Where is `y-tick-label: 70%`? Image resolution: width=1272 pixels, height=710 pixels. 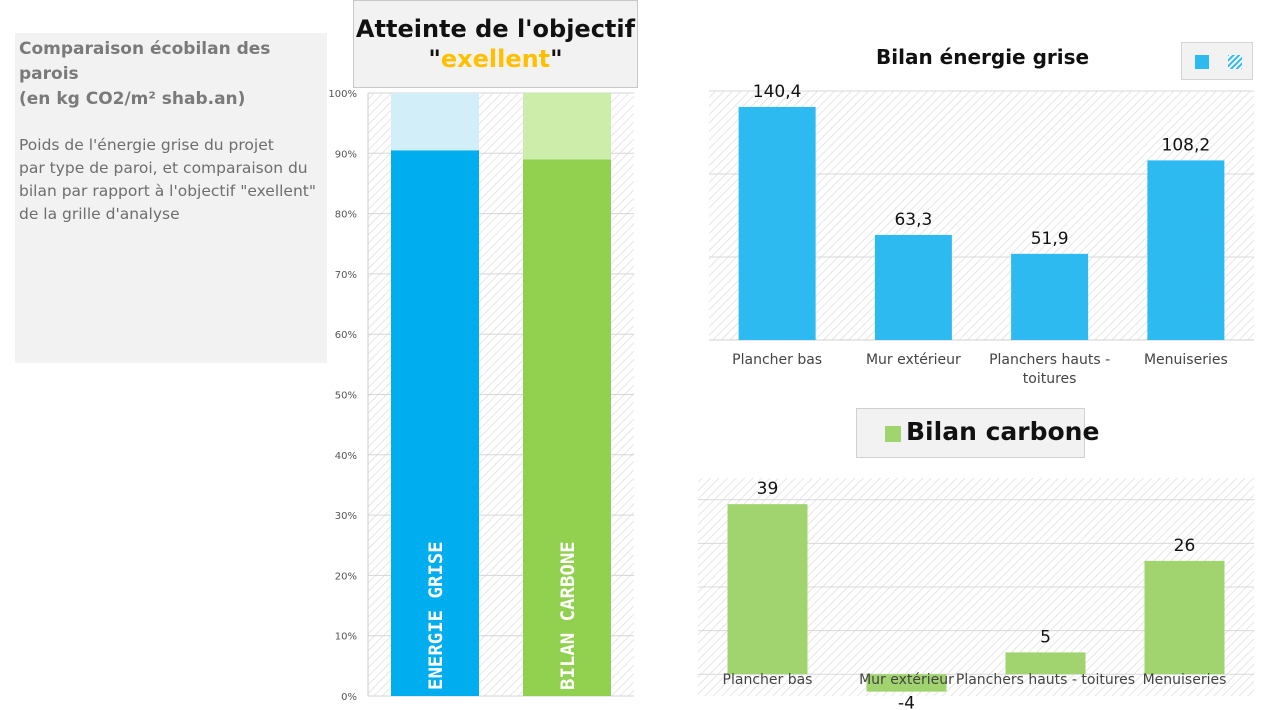
y-tick-label: 70% is located at coordinates (346, 275).